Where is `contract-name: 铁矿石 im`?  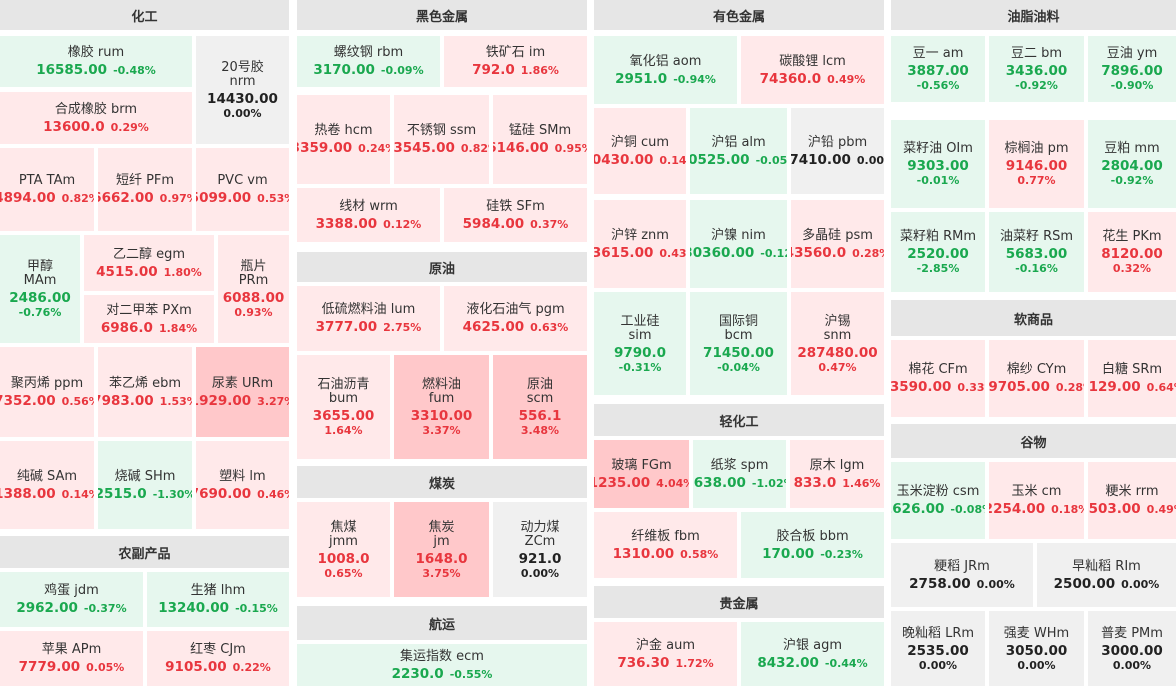 contract-name: 铁矿石 im is located at coordinates (515, 52).